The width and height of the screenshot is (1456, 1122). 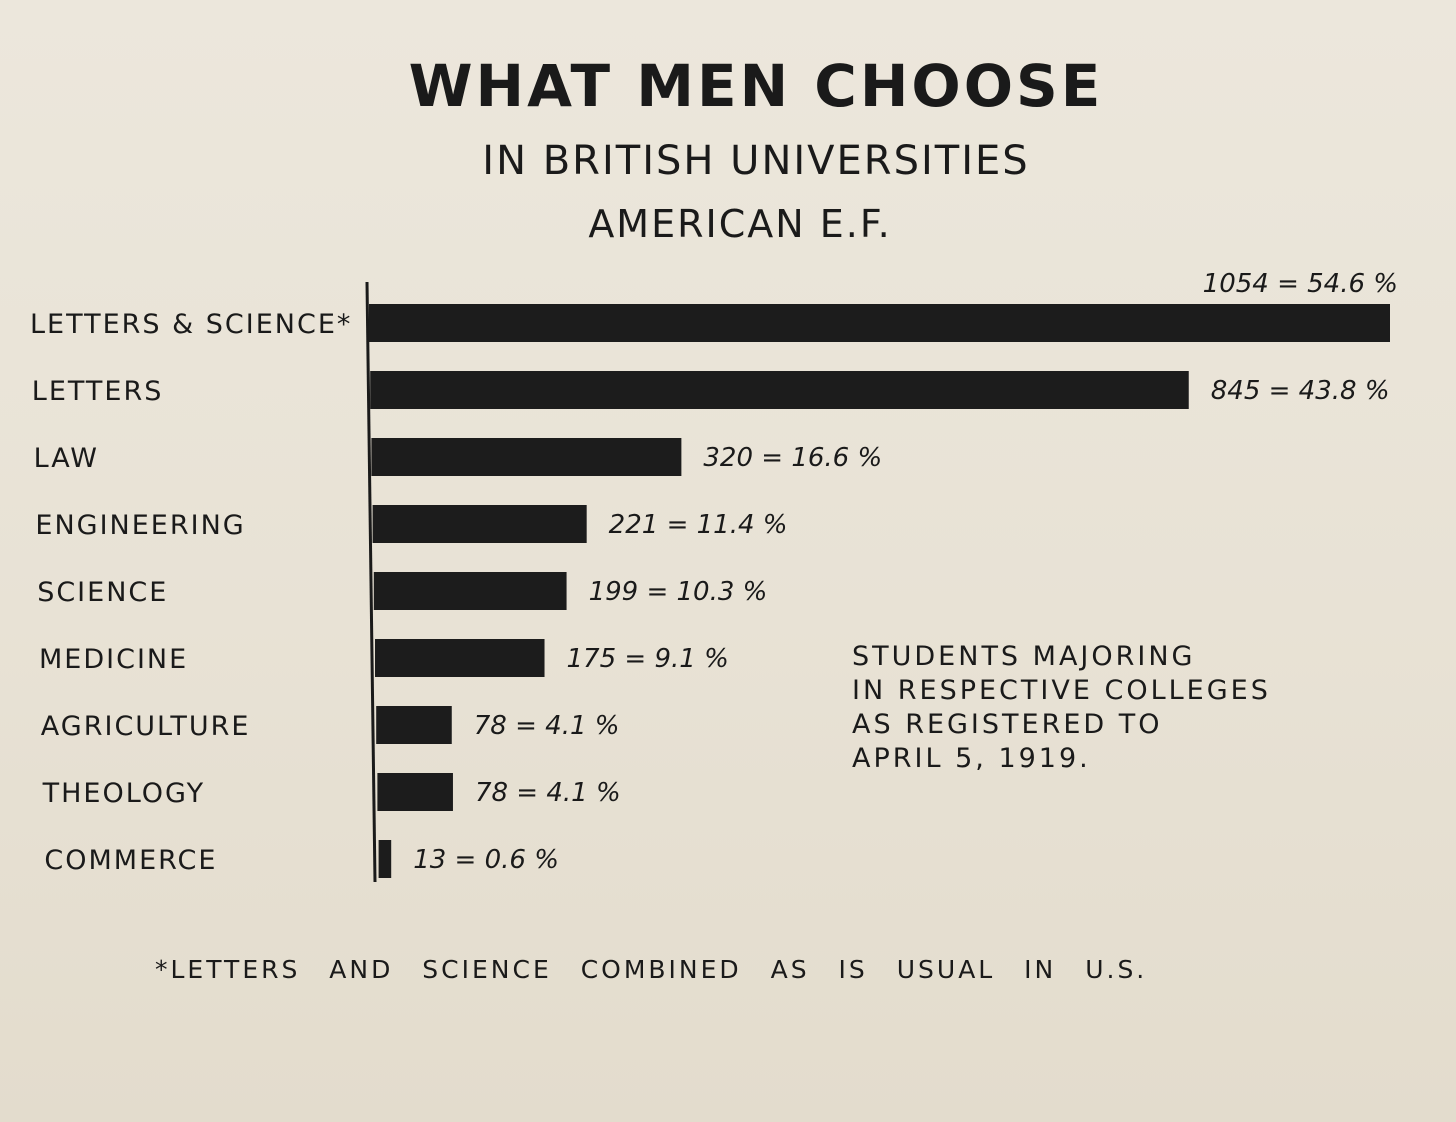 What do you see at coordinates (191, 324) in the screenshot?
I see `category-label: LETTERS & SCIENCE*` at bounding box center [191, 324].